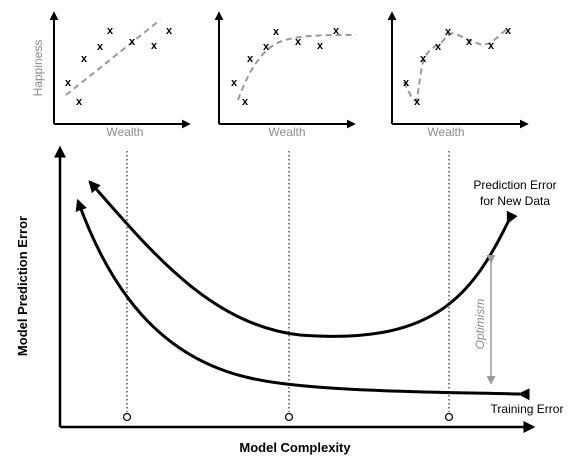 The image size is (584, 466). What do you see at coordinates (445, 132) in the screenshot?
I see `mini-plot-3-x-label: Wealth` at bounding box center [445, 132].